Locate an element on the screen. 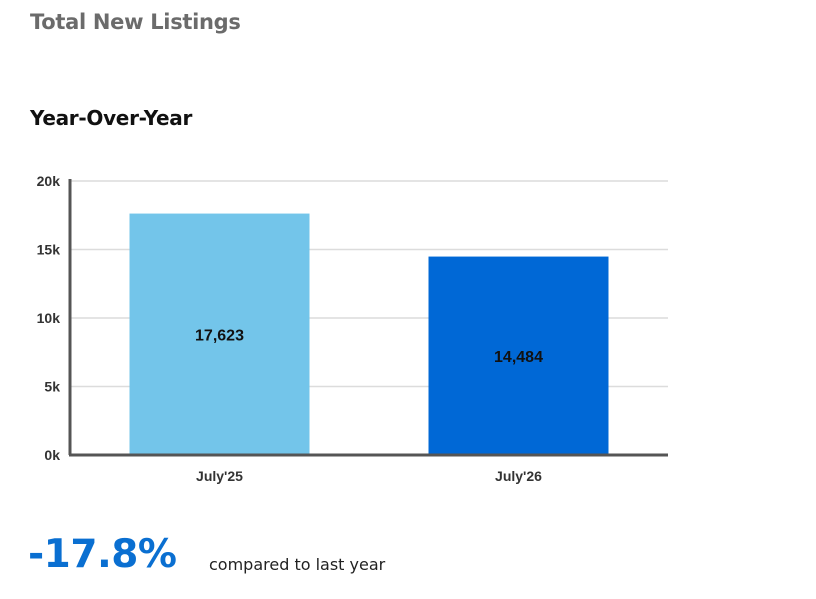  page-title: Total New Listings is located at coordinates (135, 22).